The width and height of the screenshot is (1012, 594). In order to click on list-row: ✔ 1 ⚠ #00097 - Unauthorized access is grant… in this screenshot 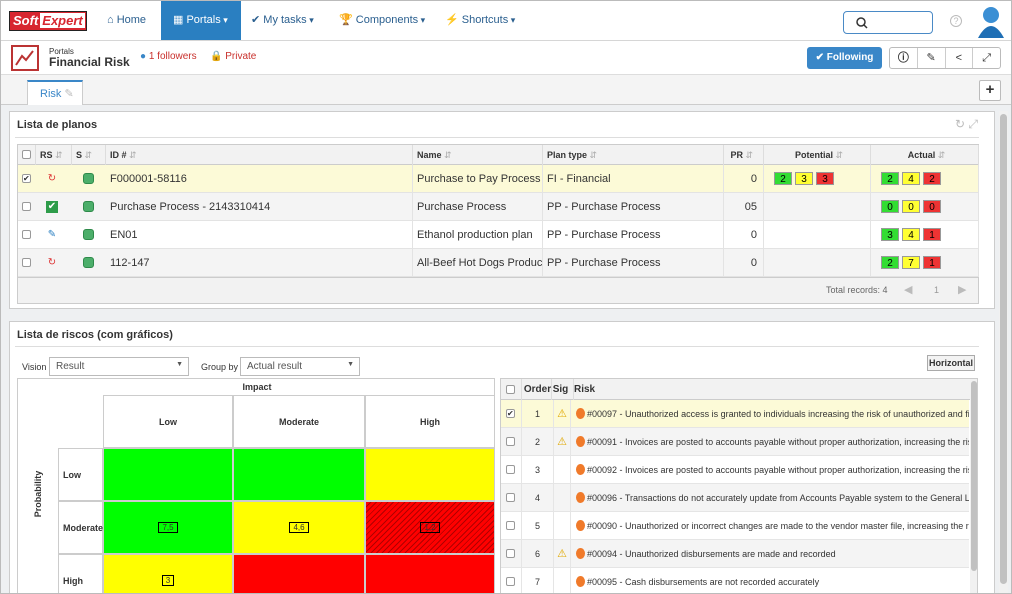, I will do `click(735, 414)`.